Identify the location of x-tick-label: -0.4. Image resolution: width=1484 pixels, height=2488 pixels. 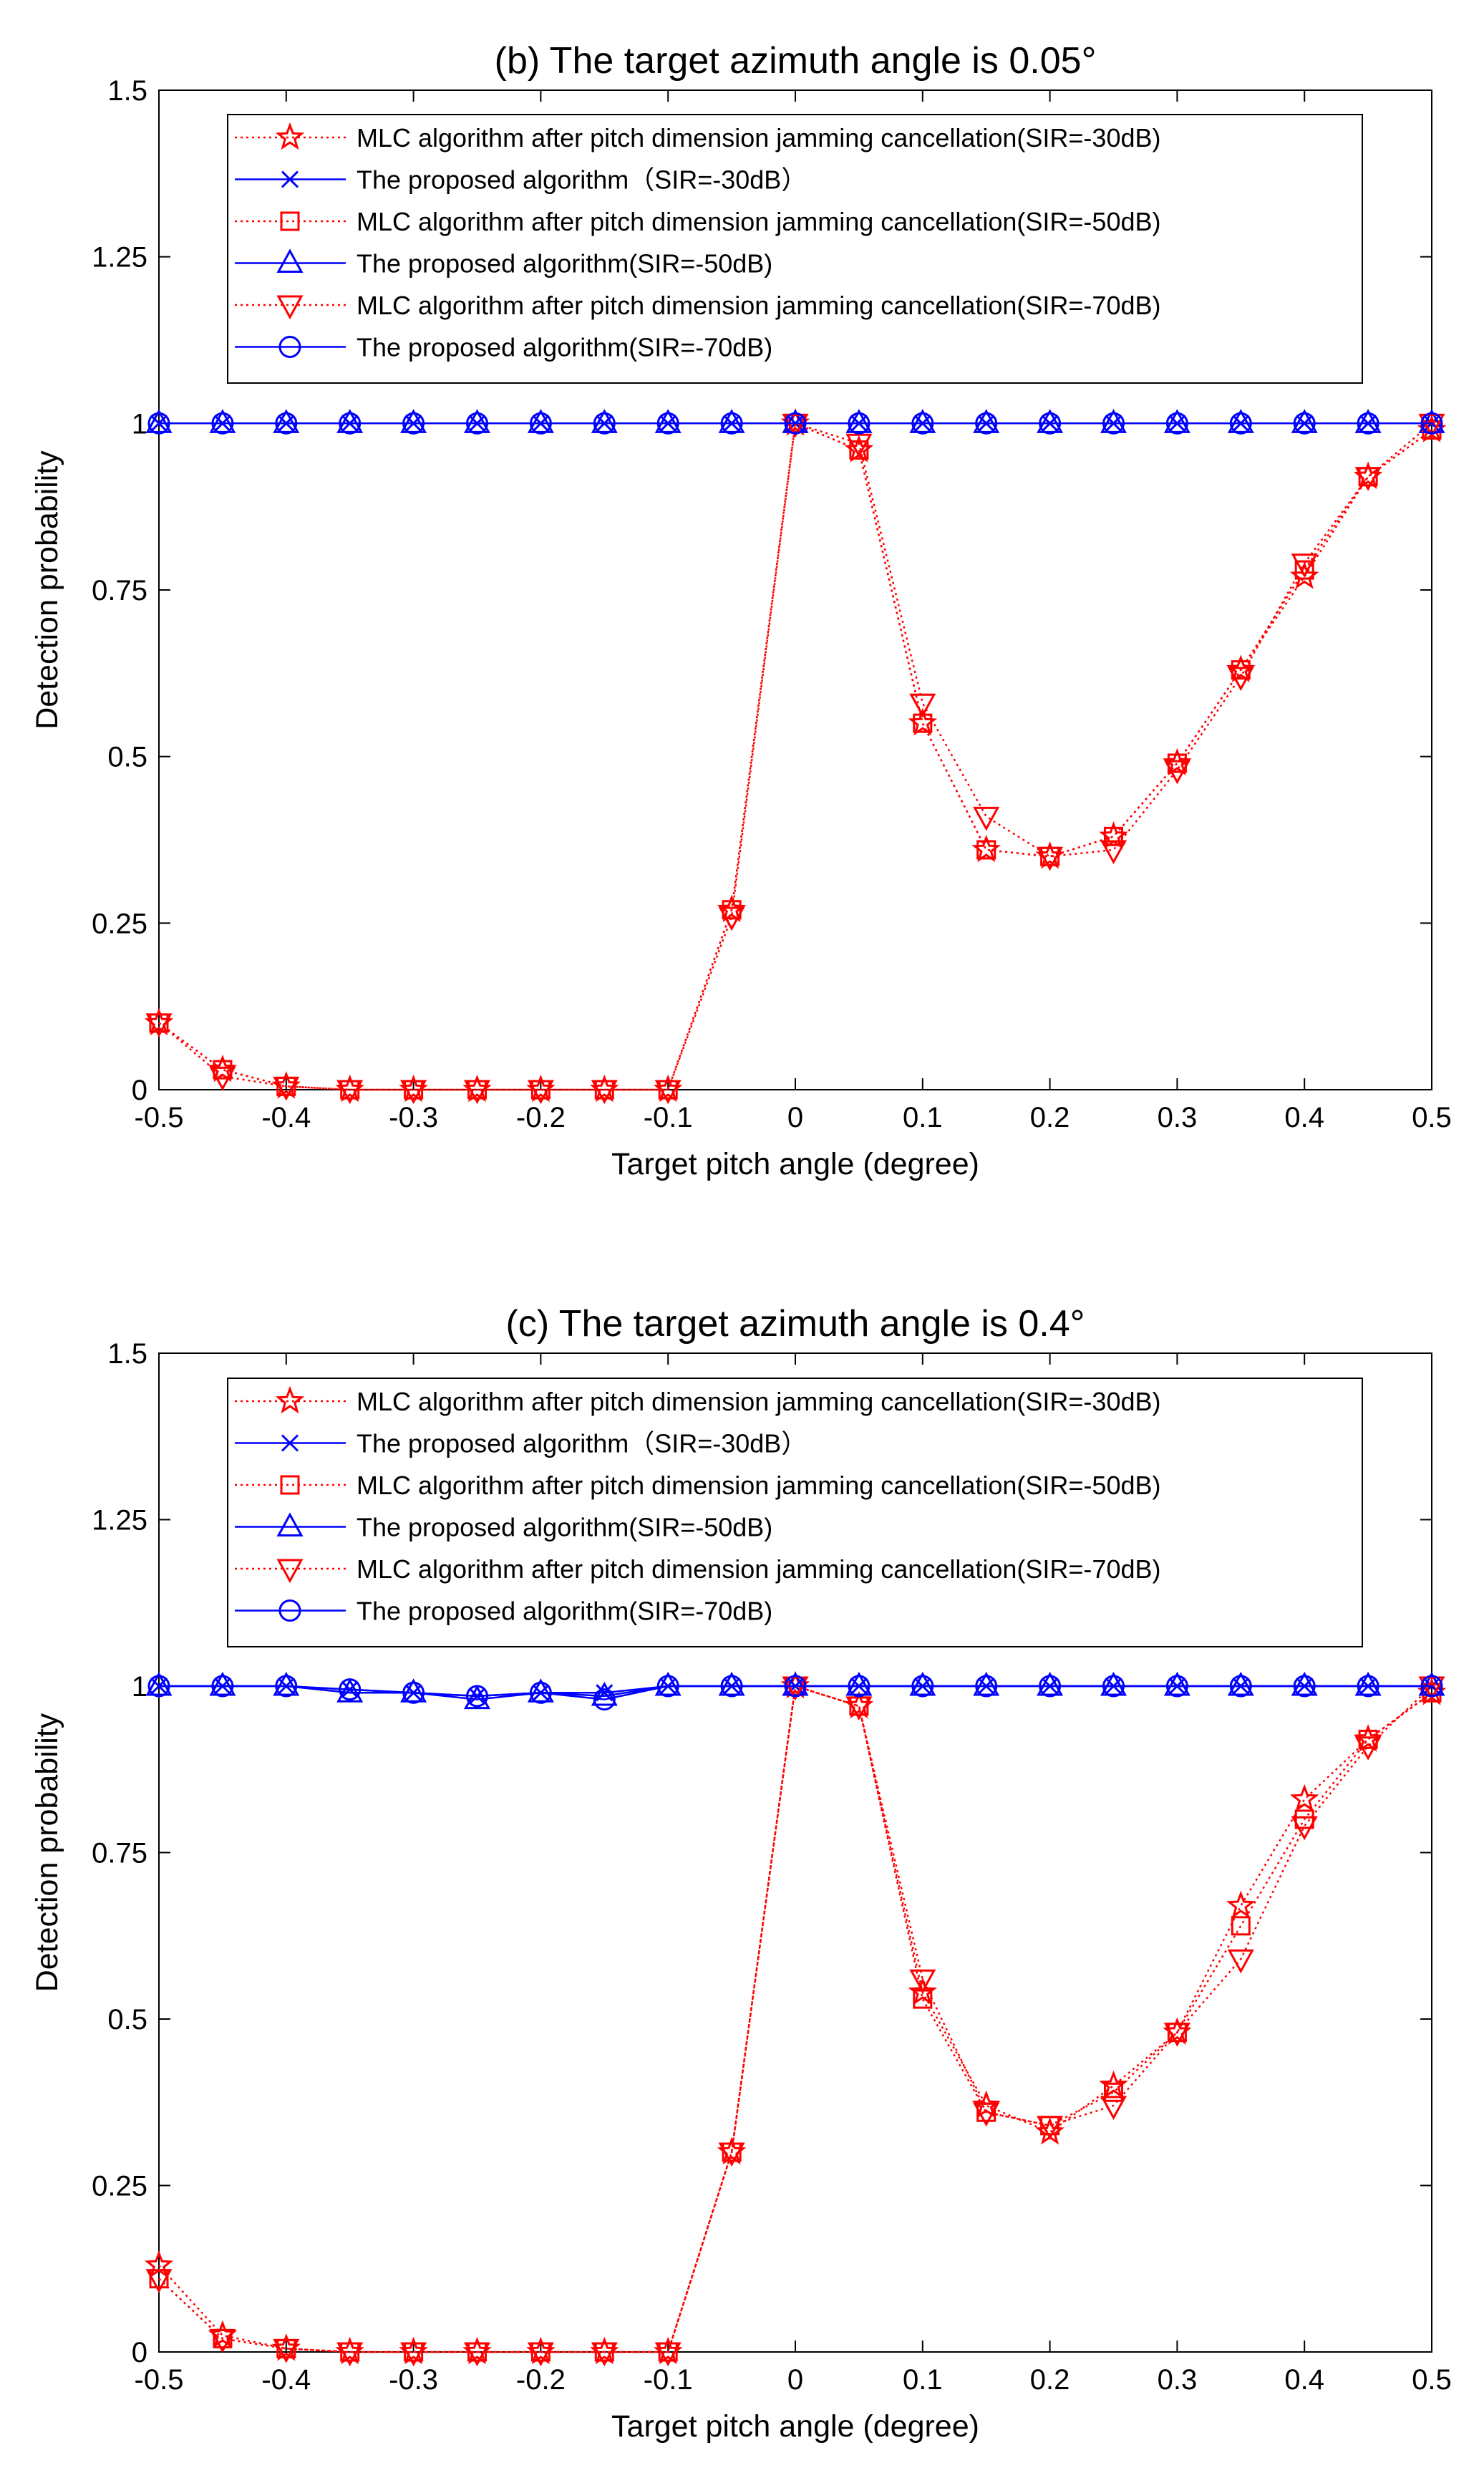
(286, 1117).